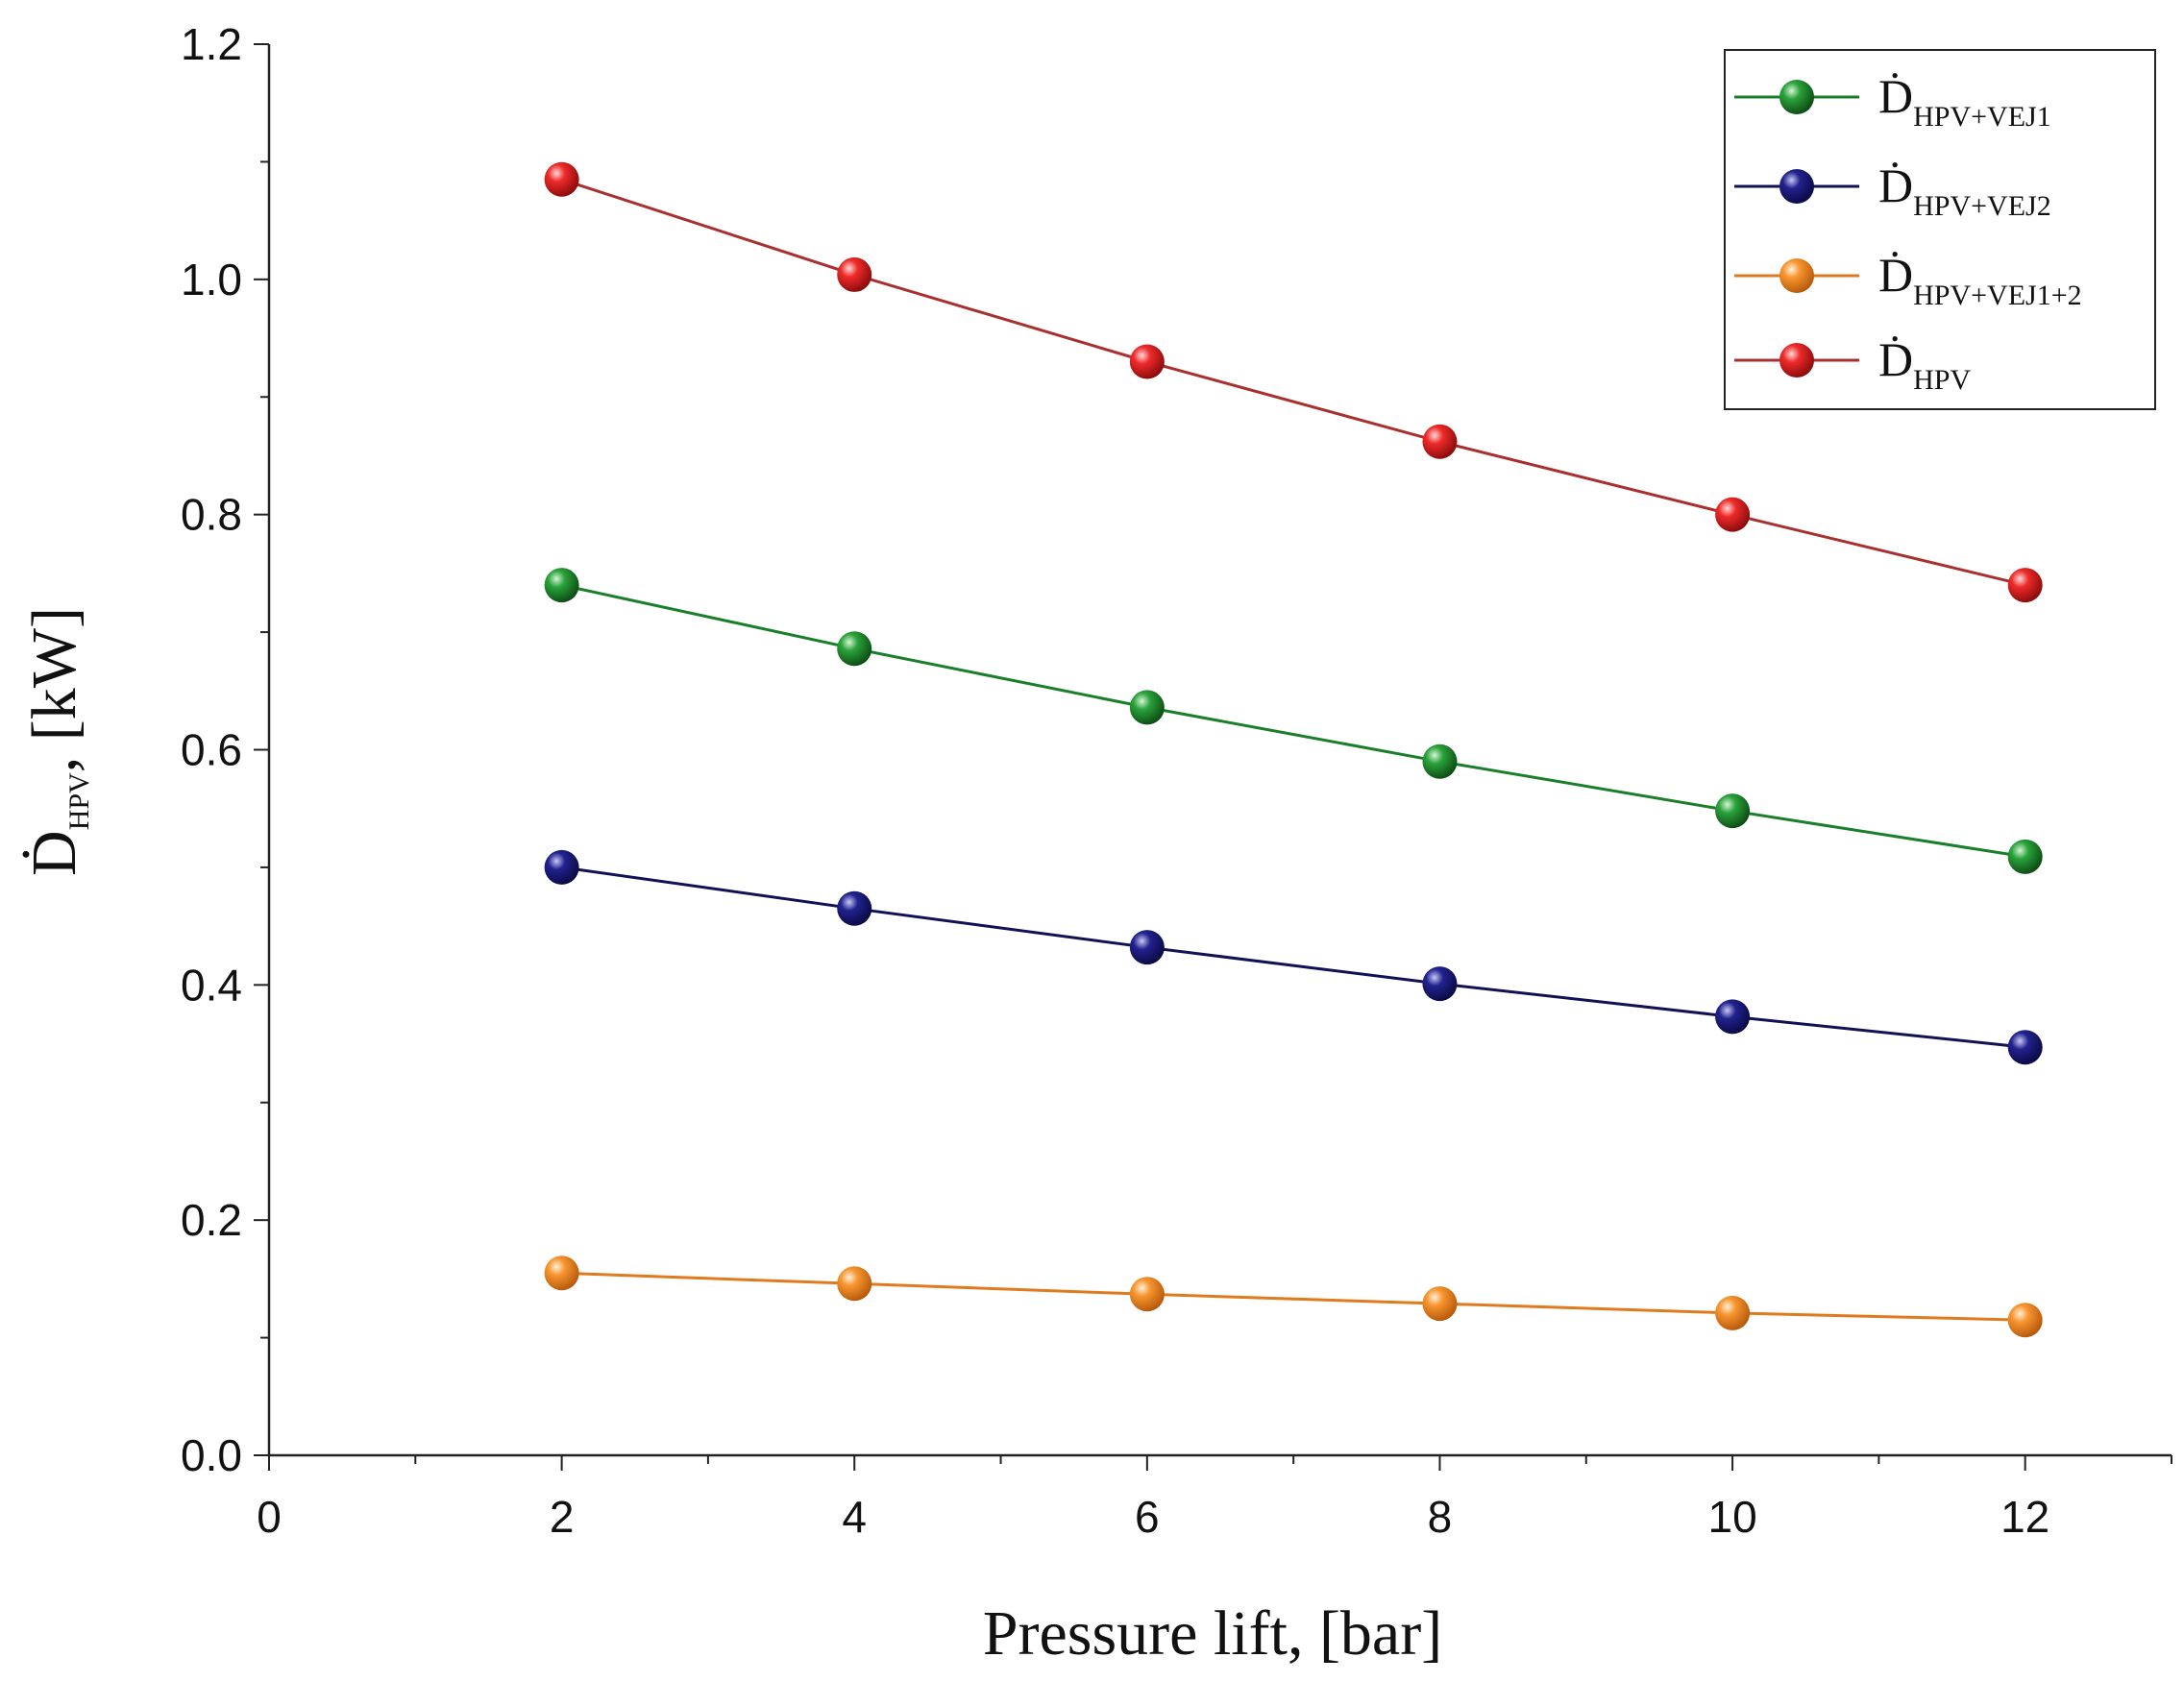  What do you see at coordinates (211, 750) in the screenshot?
I see `y-tick-label: 0.6` at bounding box center [211, 750].